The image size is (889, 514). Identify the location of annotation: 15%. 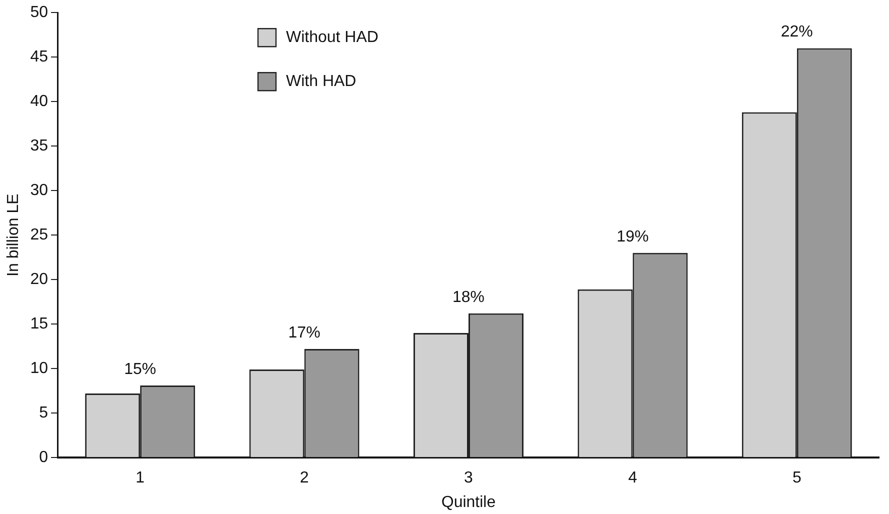
(140, 369).